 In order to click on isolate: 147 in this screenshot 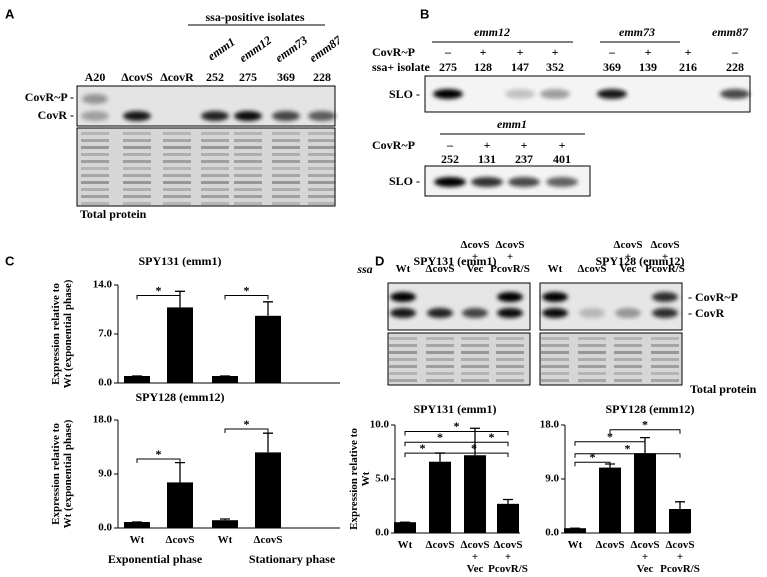, I will do `click(520, 67)`.